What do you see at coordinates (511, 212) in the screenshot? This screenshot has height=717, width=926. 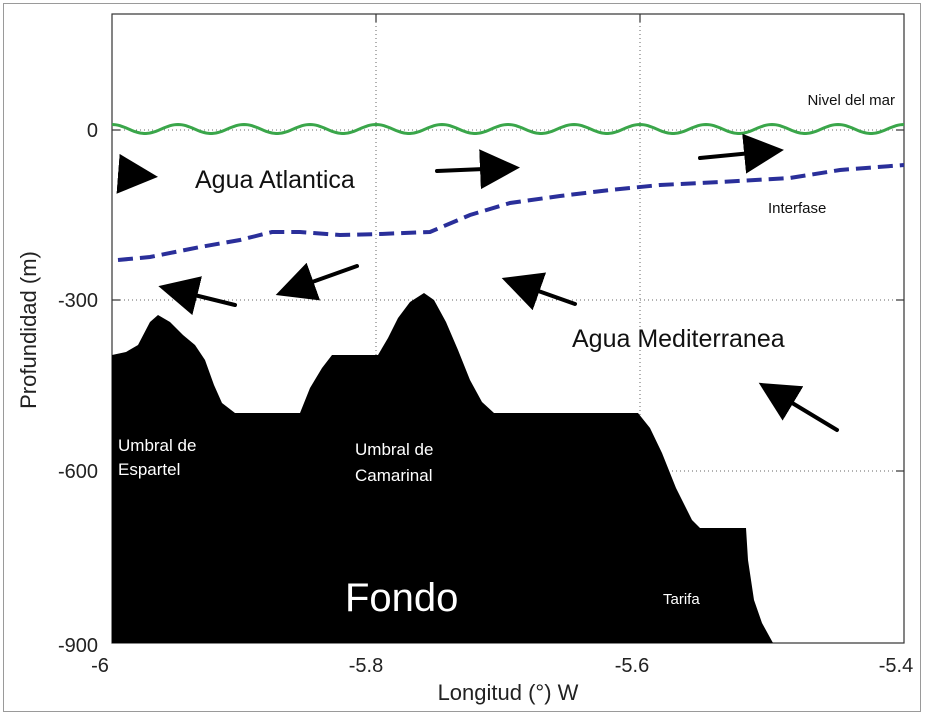 I see `interface-line` at bounding box center [511, 212].